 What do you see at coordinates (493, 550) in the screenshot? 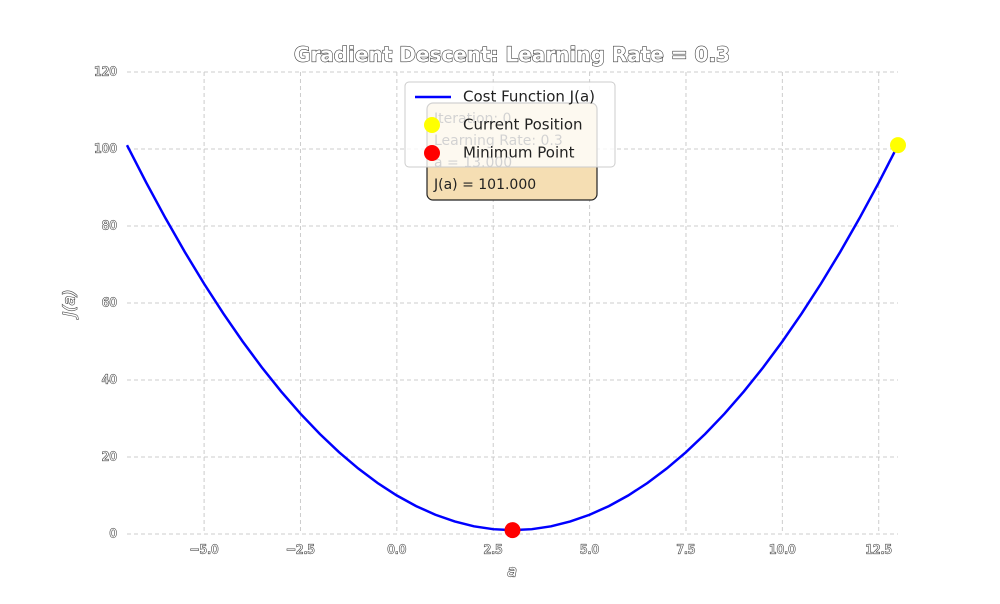
I see `x-tick-label: 2.5` at bounding box center [493, 550].